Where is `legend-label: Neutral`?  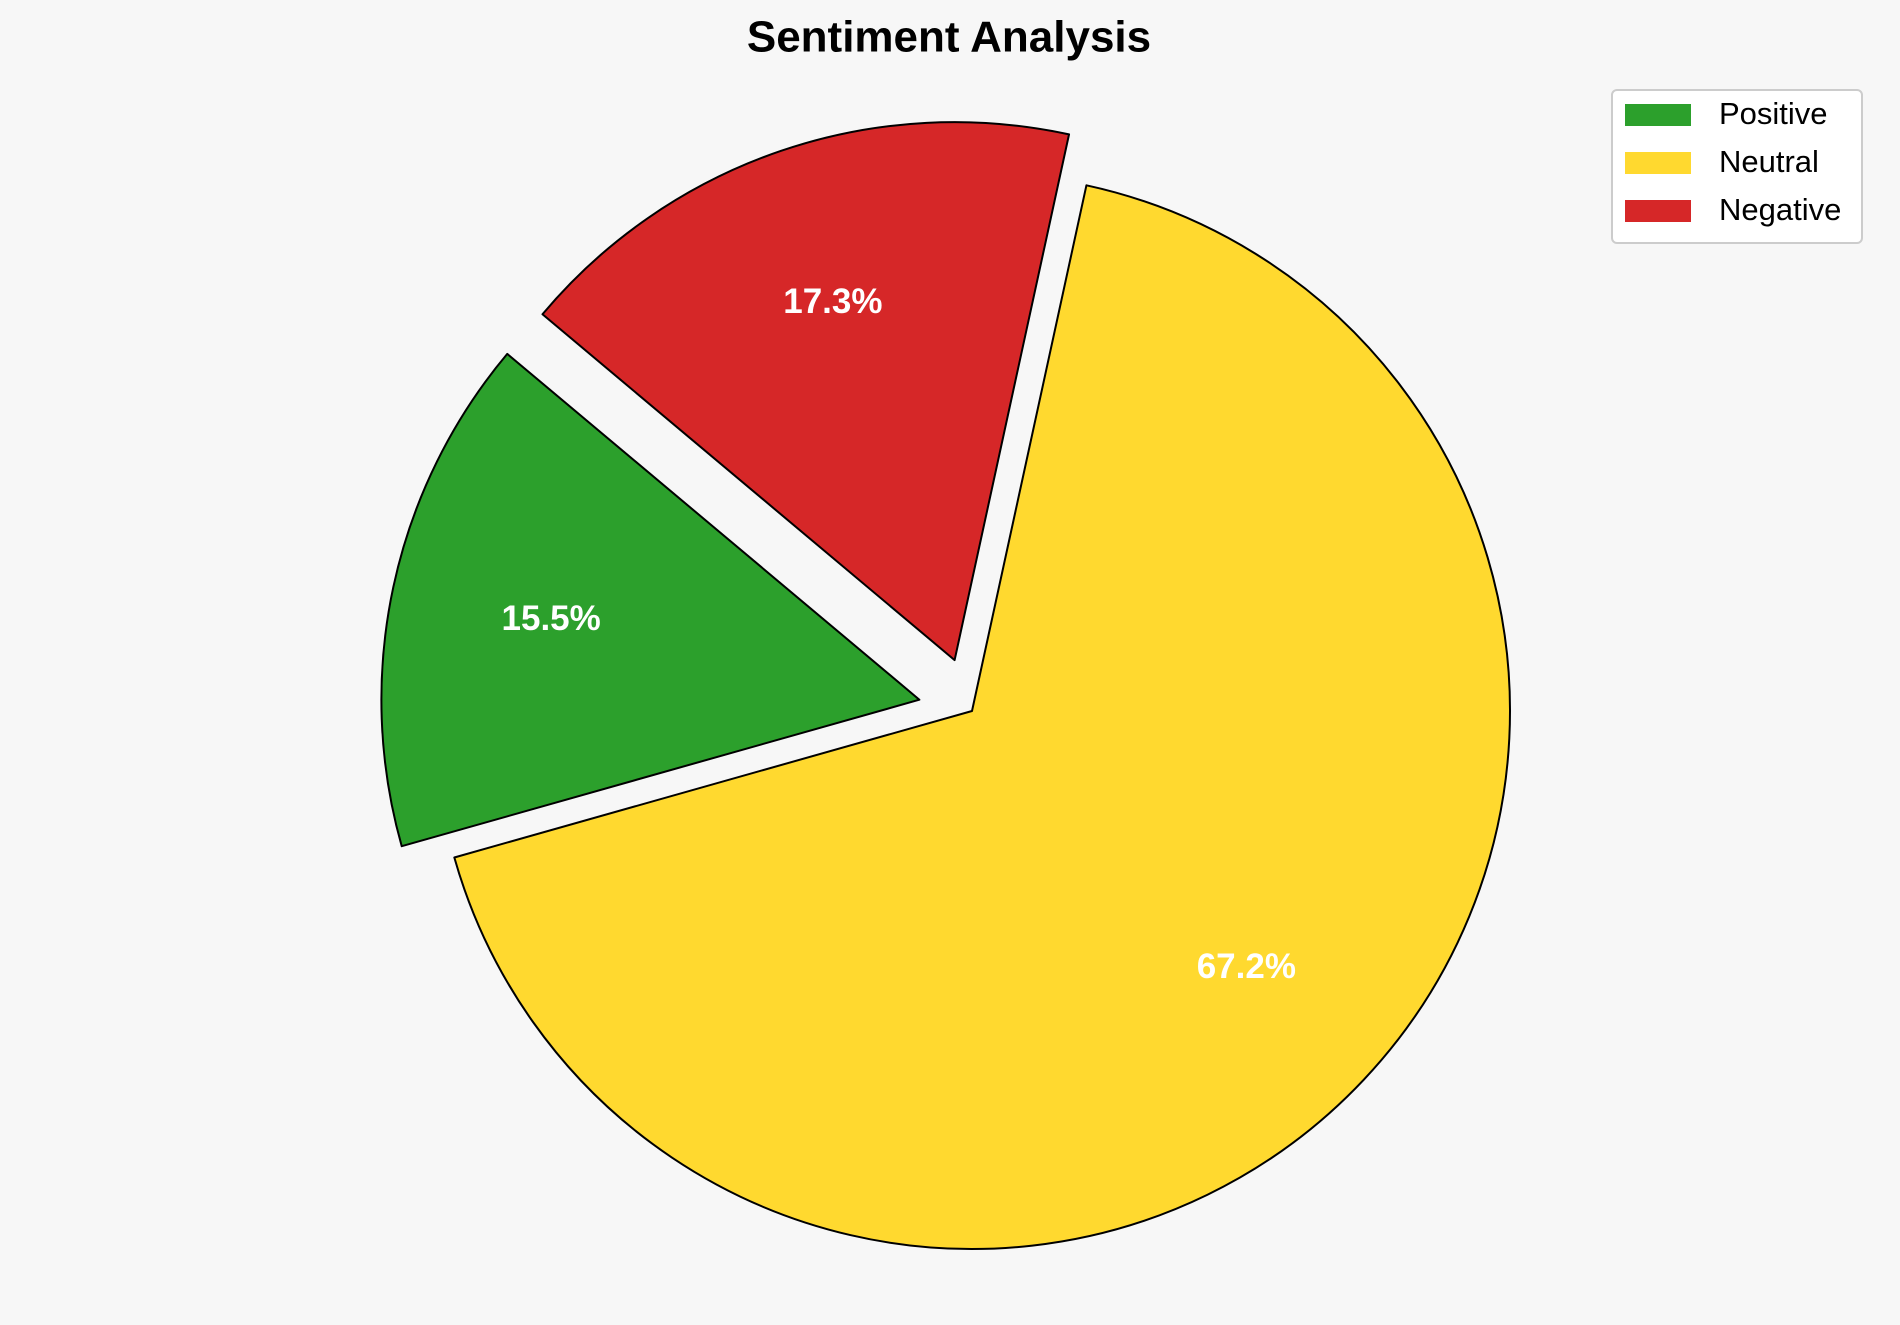 legend-label: Neutral is located at coordinates (1769, 161).